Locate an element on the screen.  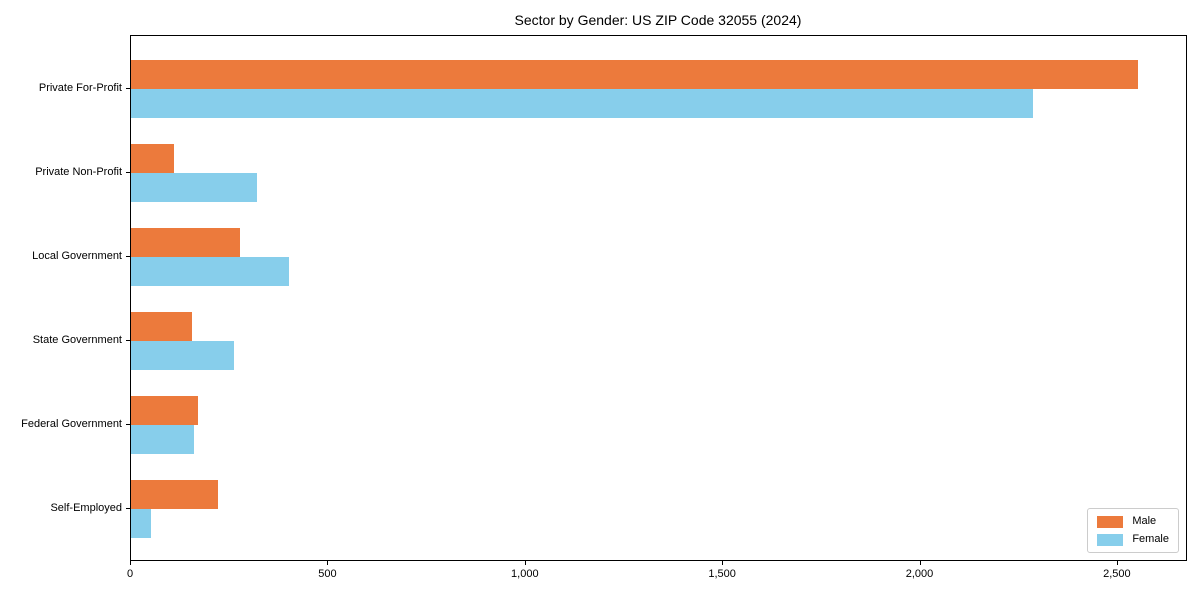
x-tick-label: 500 is located at coordinates (327, 574).